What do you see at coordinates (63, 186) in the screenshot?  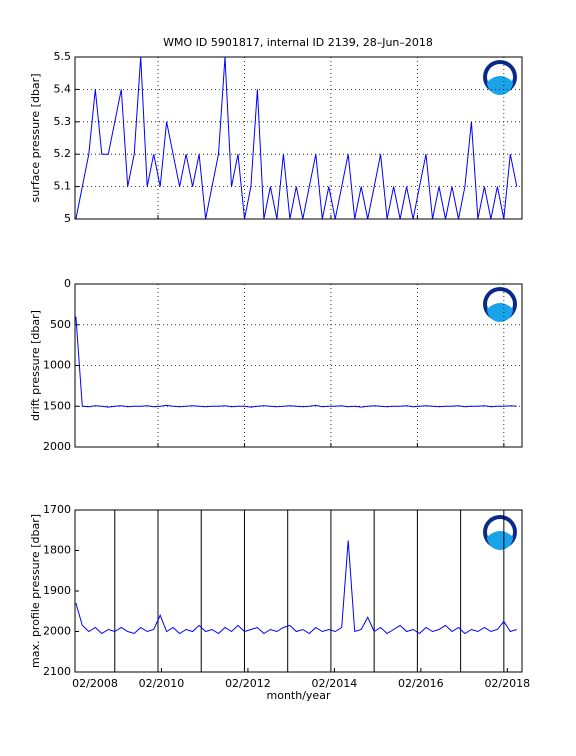 I see `y-tick-label: 5.1` at bounding box center [63, 186].